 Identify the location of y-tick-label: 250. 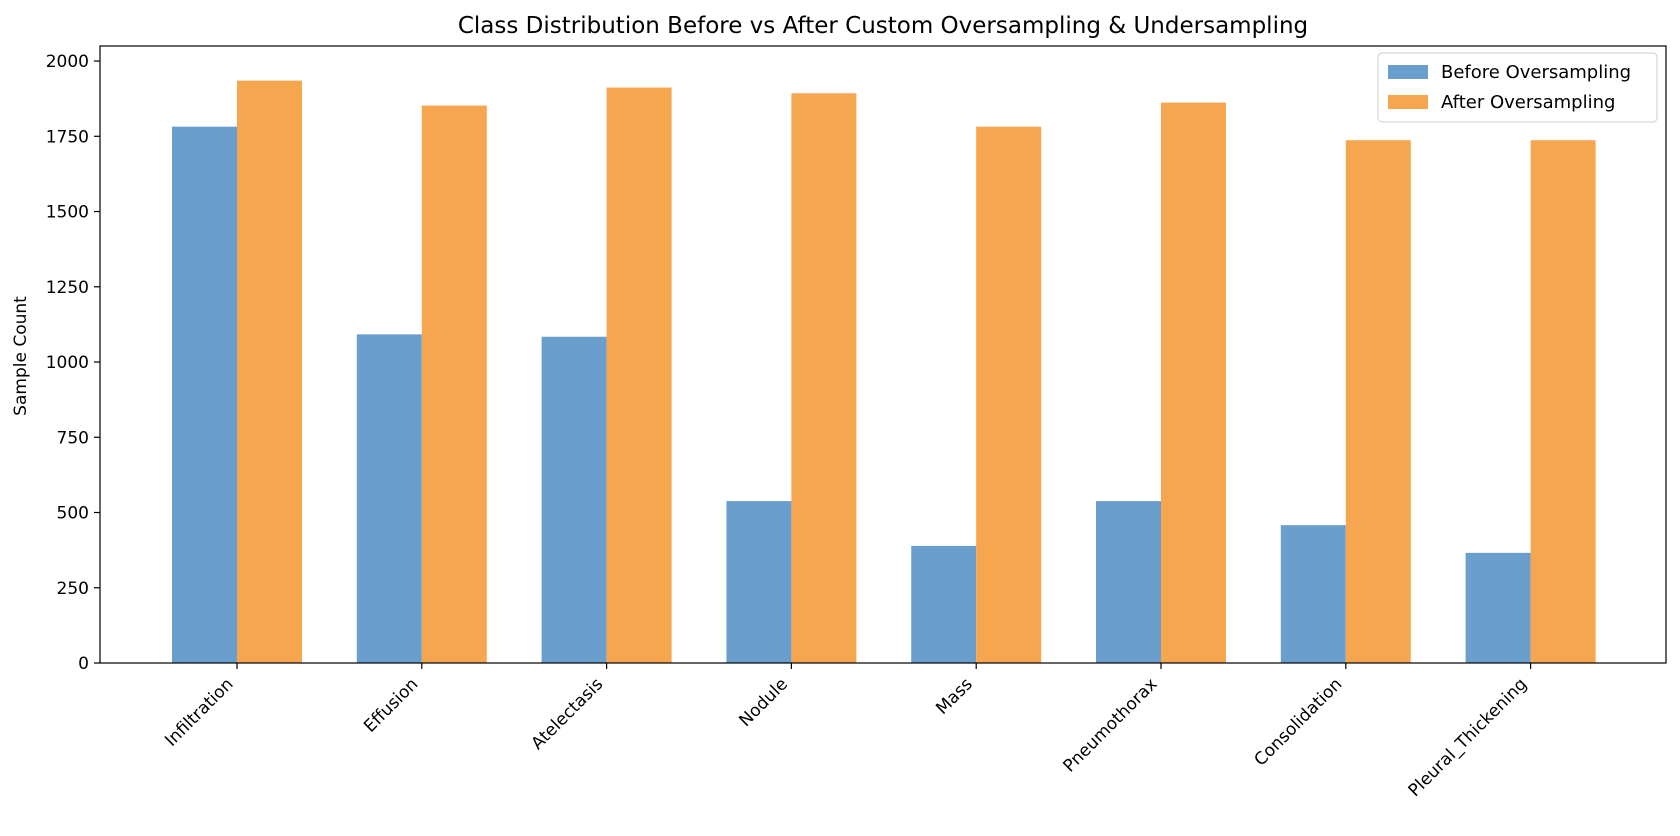
(73, 589).